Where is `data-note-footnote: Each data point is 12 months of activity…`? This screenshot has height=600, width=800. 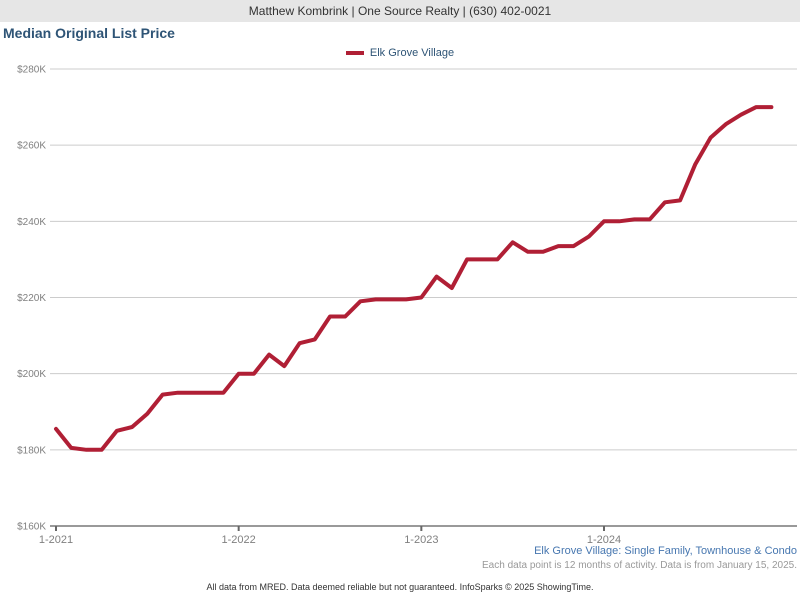
data-note-footnote: Each data point is 12 months of activity… is located at coordinates (639, 565).